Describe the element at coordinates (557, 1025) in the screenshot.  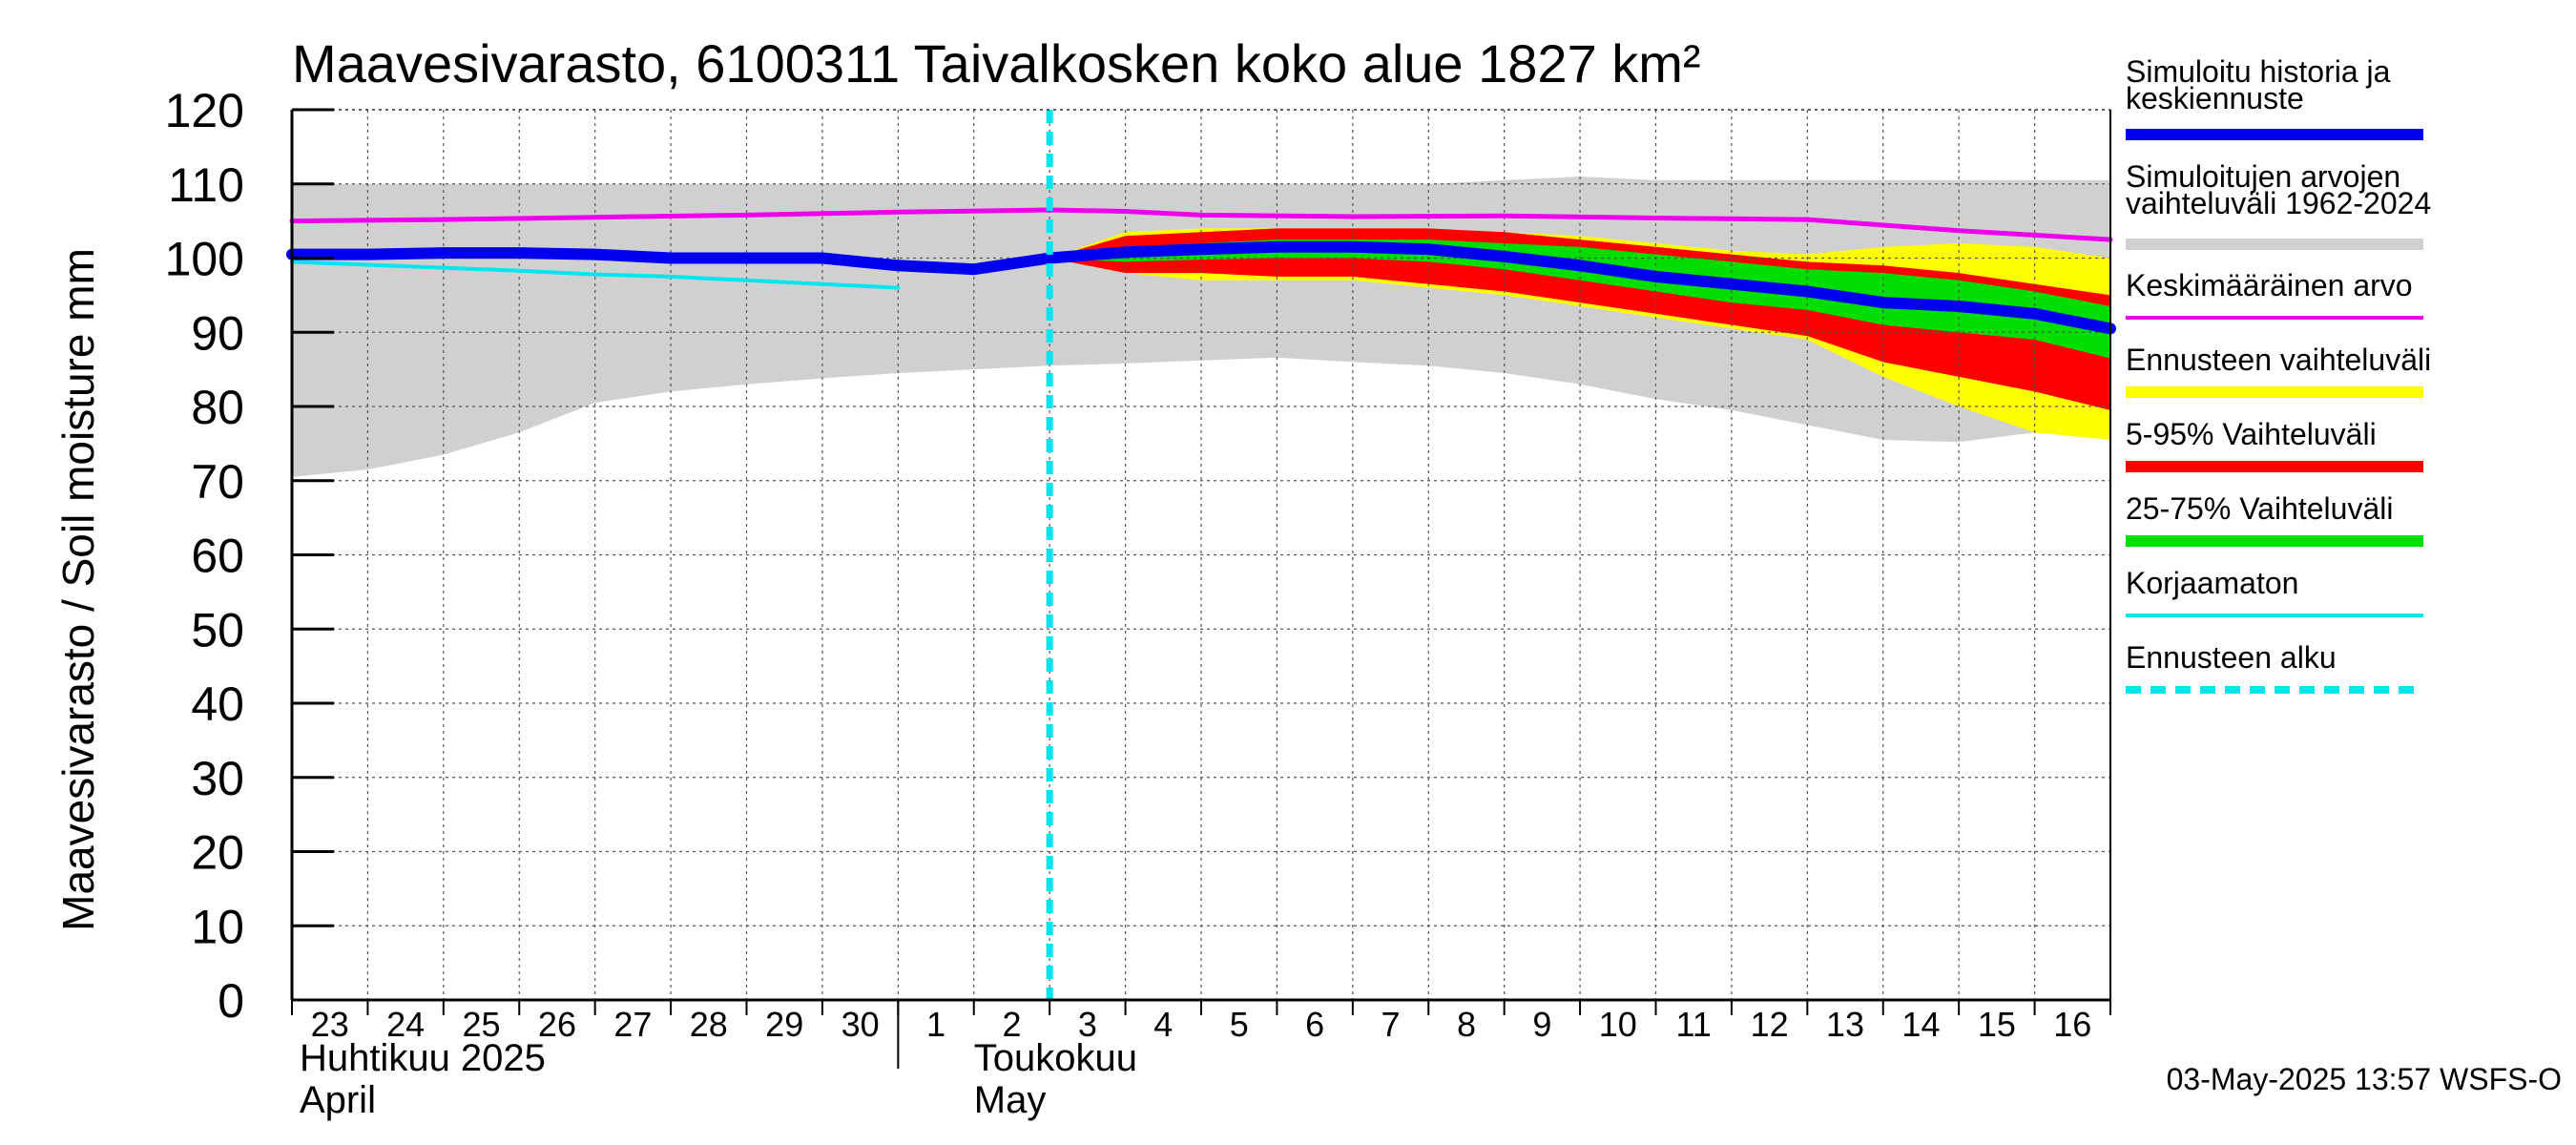
I see `x-tick-label: 26` at that location.